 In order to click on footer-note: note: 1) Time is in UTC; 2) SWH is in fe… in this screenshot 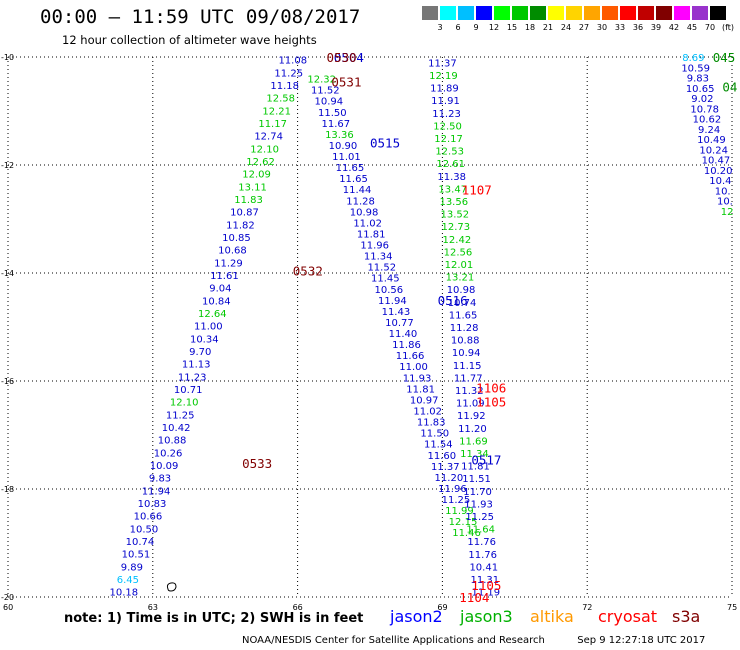, I will do `click(214, 618)`.